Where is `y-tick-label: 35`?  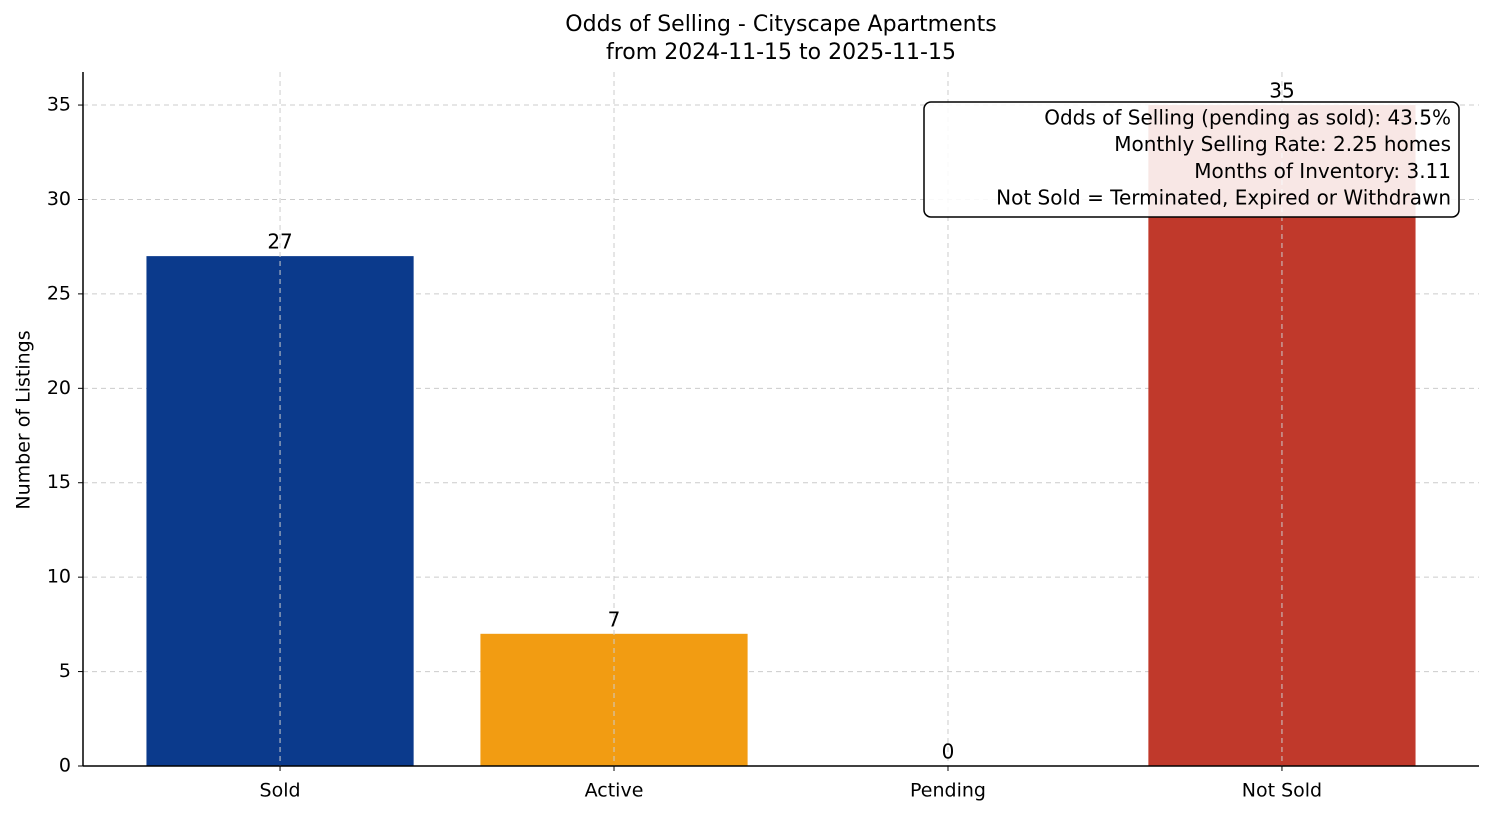 y-tick-label: 35 is located at coordinates (59, 105).